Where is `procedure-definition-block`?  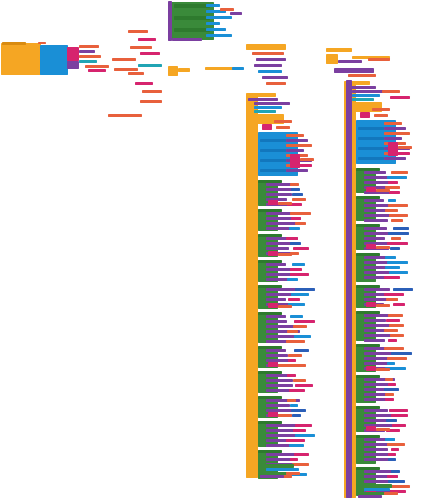 procedure-definition-block is located at coordinates (349, 289).